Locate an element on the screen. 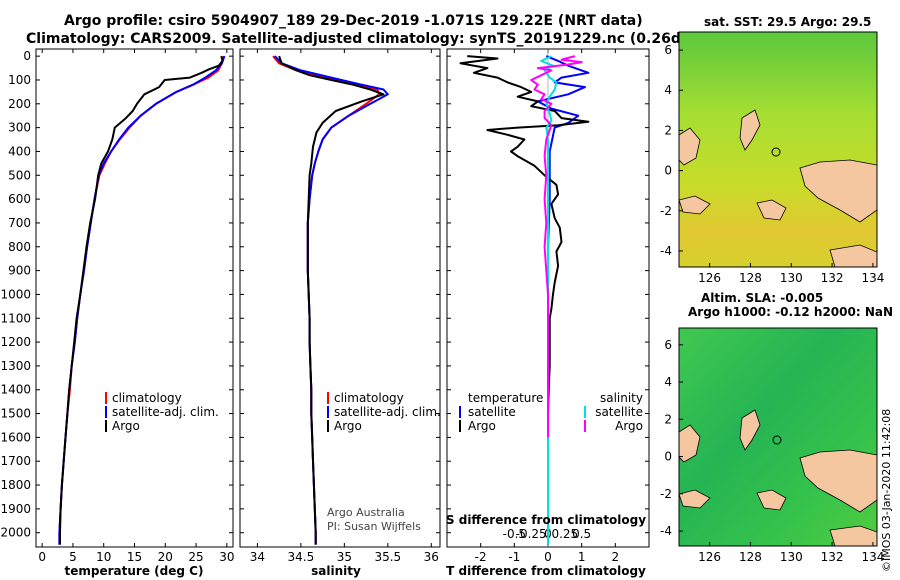 This screenshot has height=580, width=900. x-tick-label: -1 is located at coordinates (514, 557).